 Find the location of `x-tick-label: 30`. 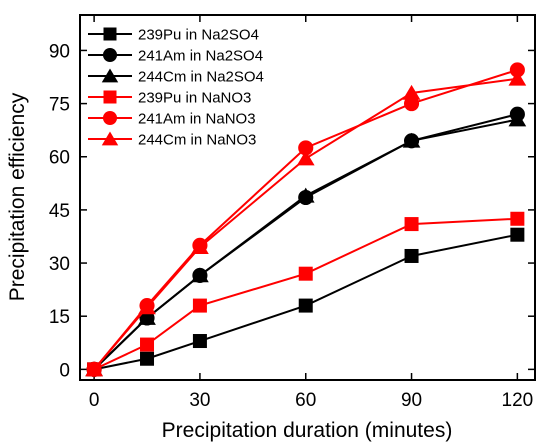

x-tick-label: 30 is located at coordinates (199, 400).